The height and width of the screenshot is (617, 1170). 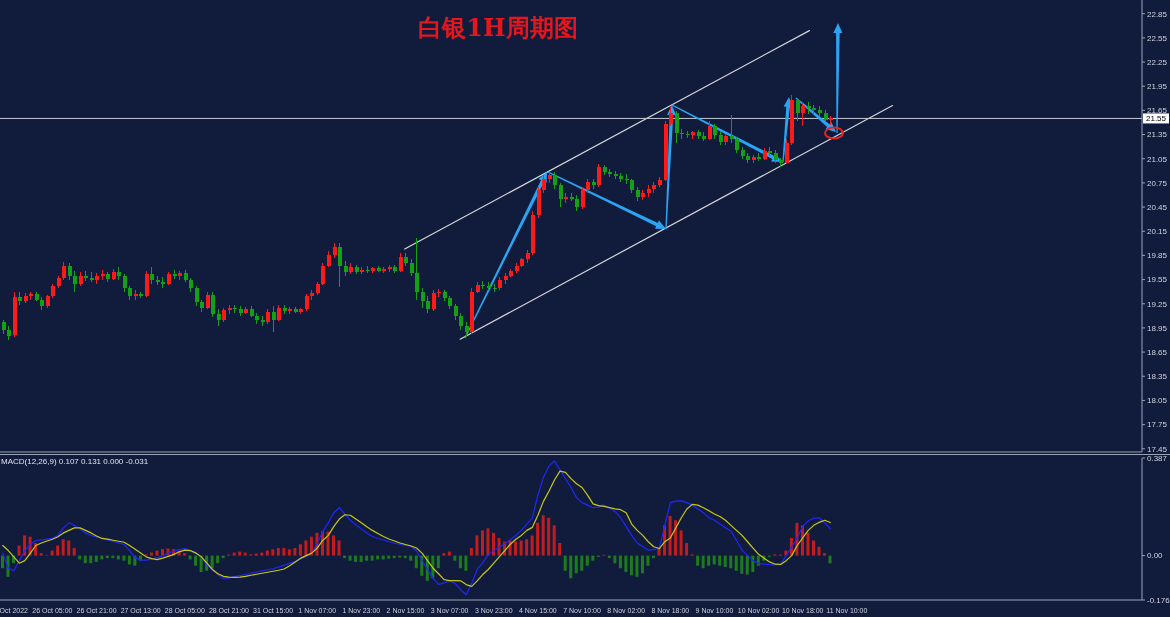 I want to click on y-tick-label: 18.05, so click(x=1157, y=401).